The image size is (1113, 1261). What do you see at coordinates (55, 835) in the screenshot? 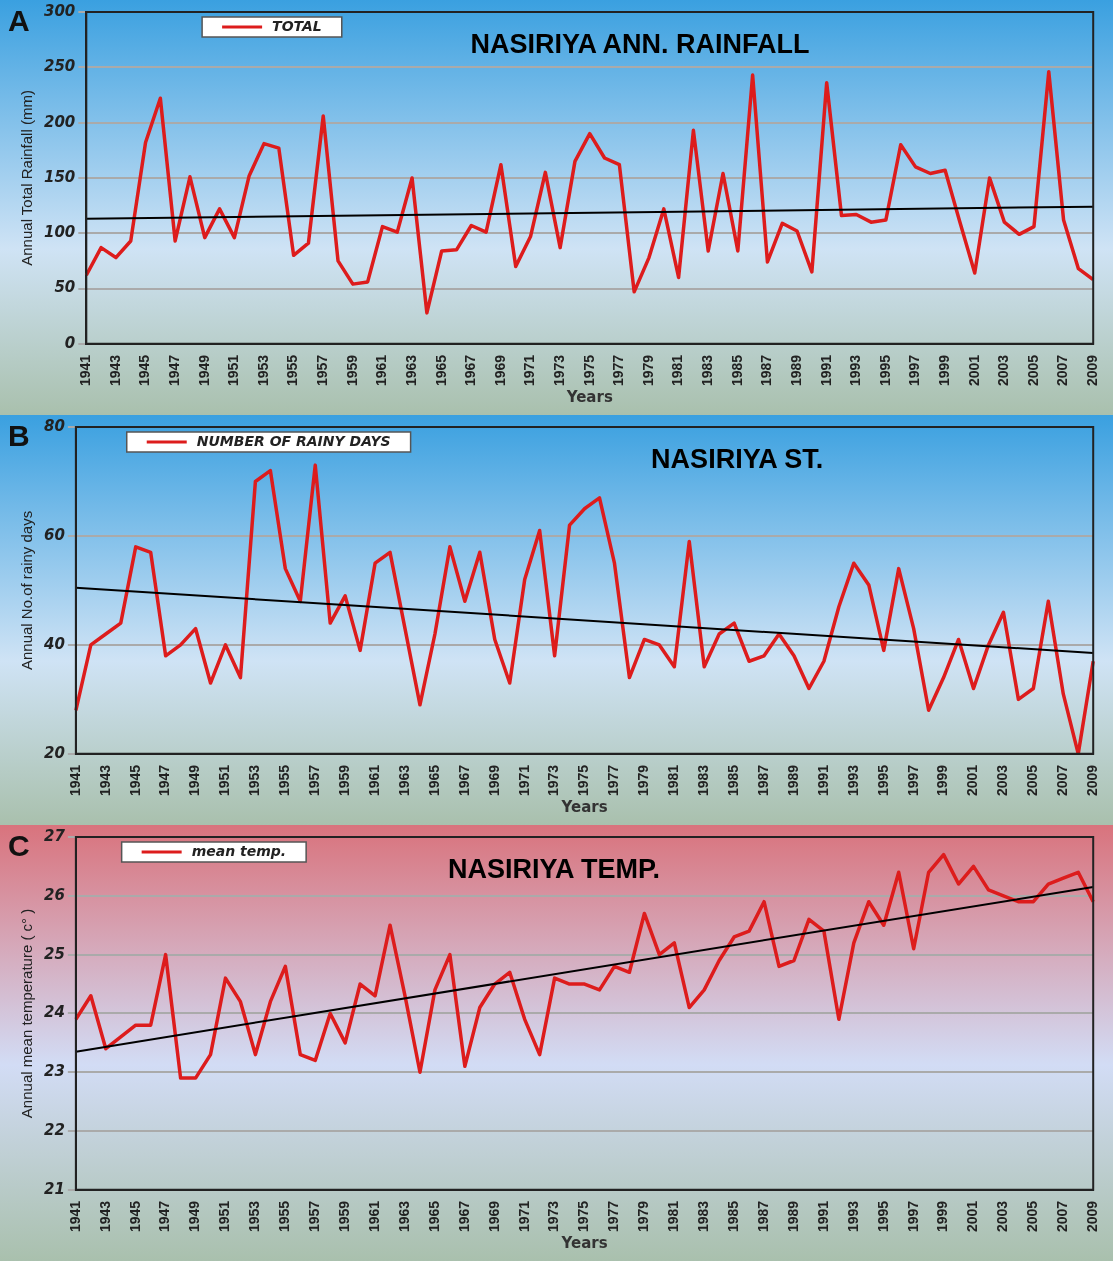
I see `y-tick-label: 27` at bounding box center [55, 835].